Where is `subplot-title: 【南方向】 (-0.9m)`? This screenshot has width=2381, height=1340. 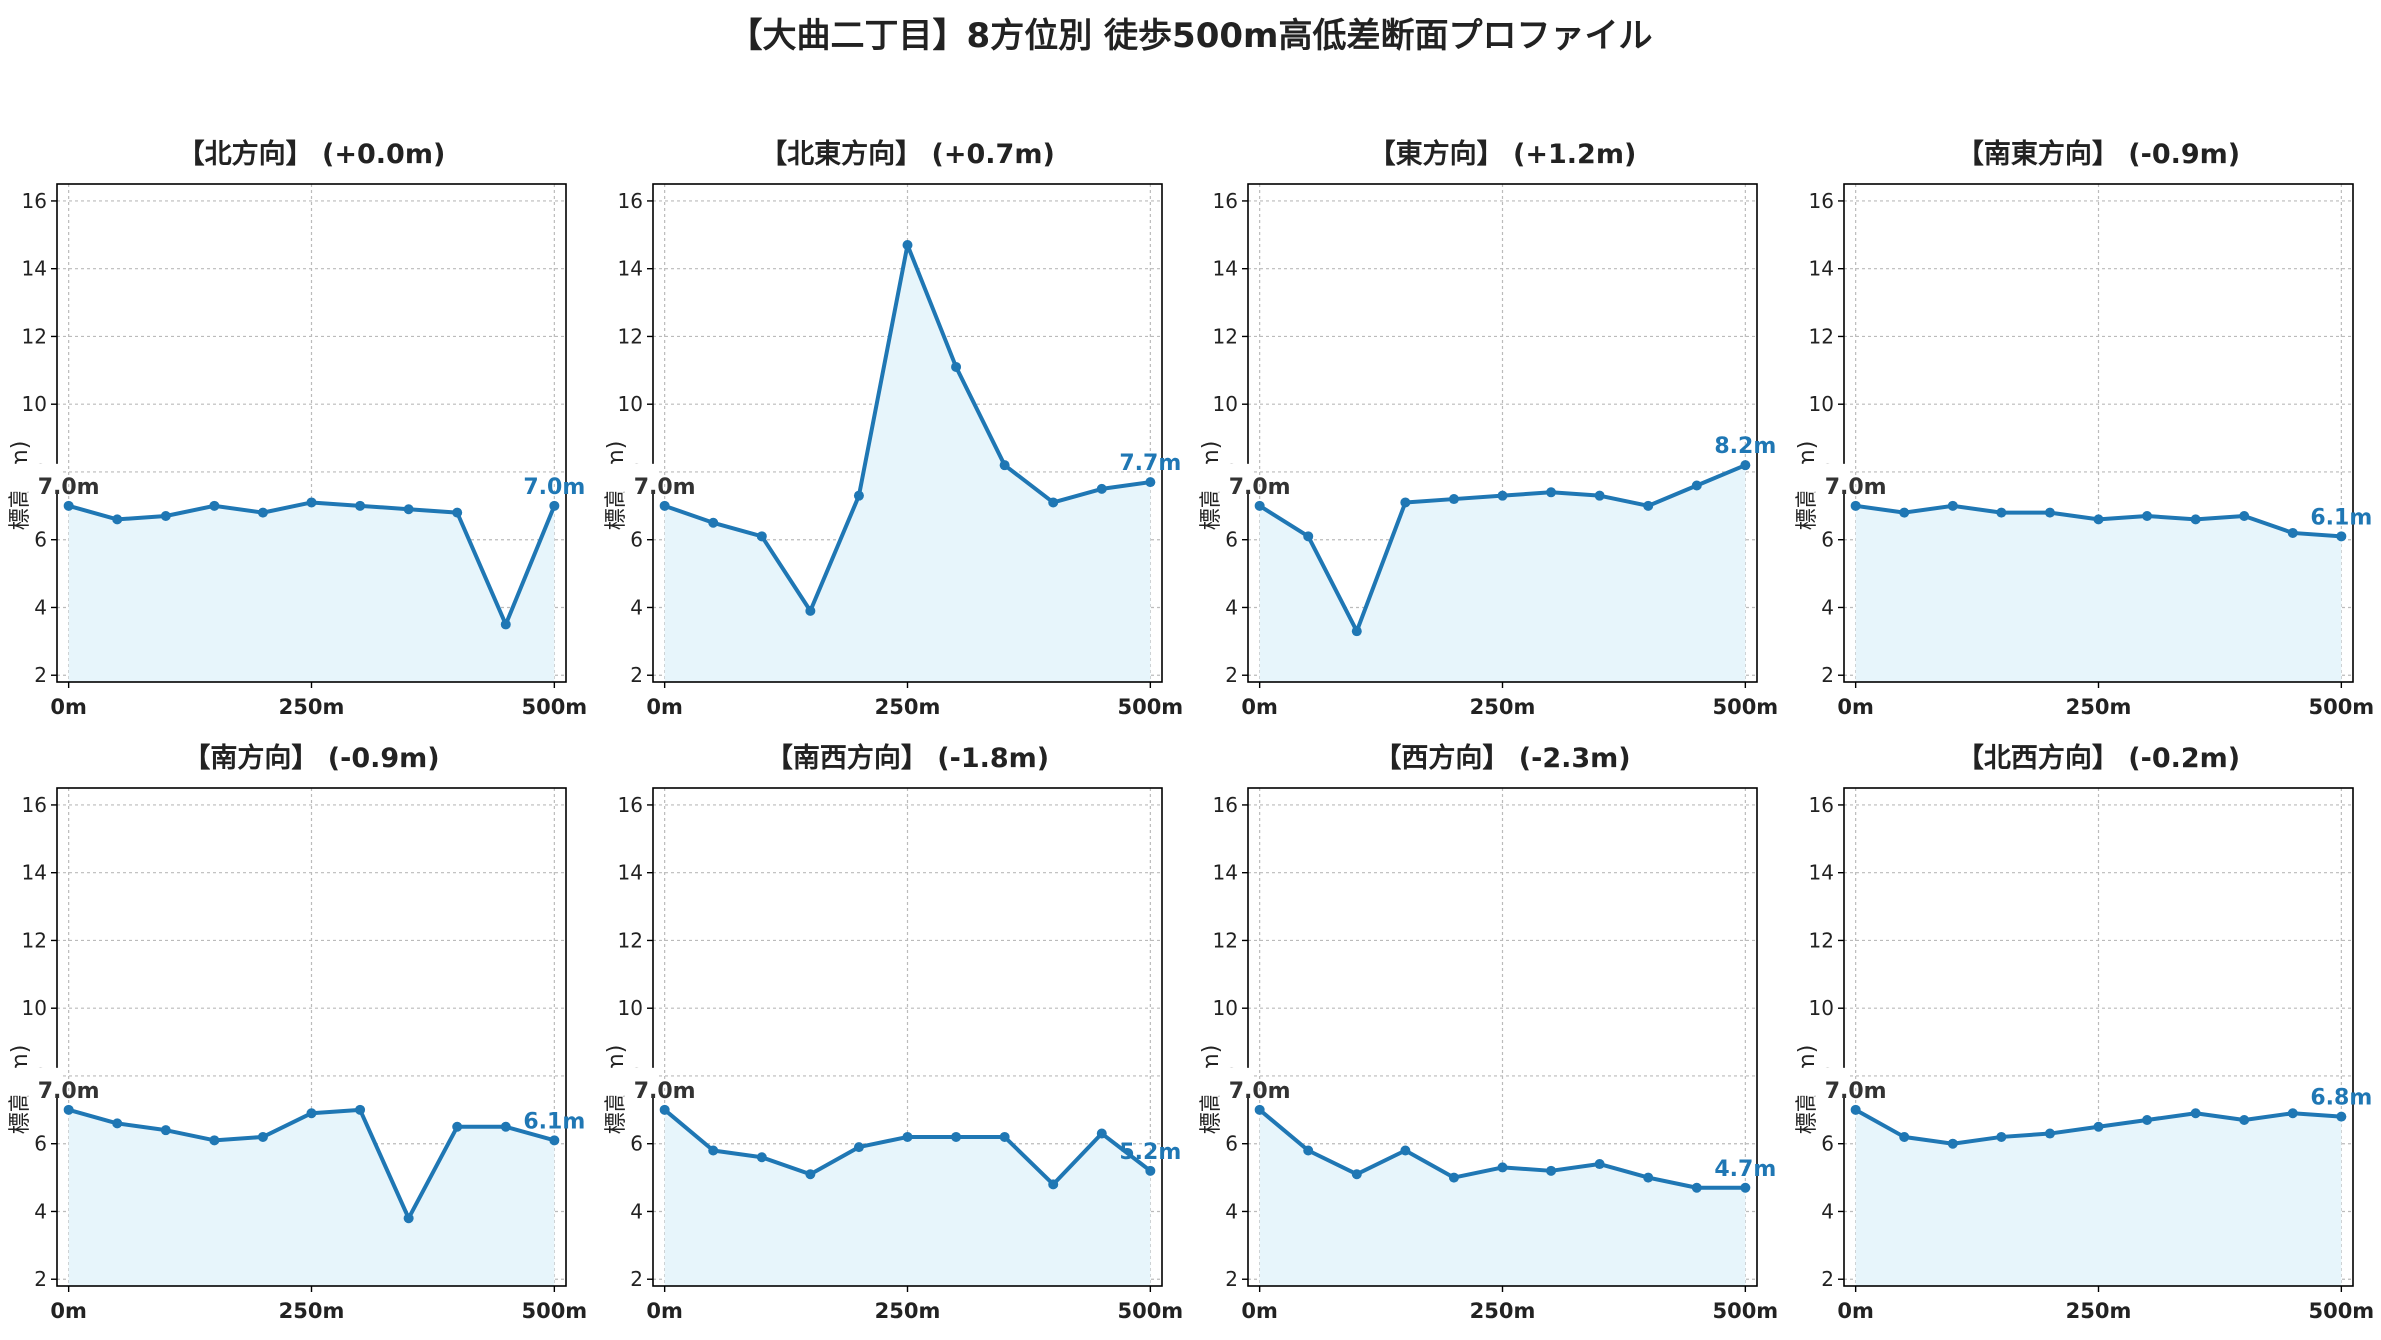 subplot-title: 【南方向】 (-0.9m) is located at coordinates (311, 758).